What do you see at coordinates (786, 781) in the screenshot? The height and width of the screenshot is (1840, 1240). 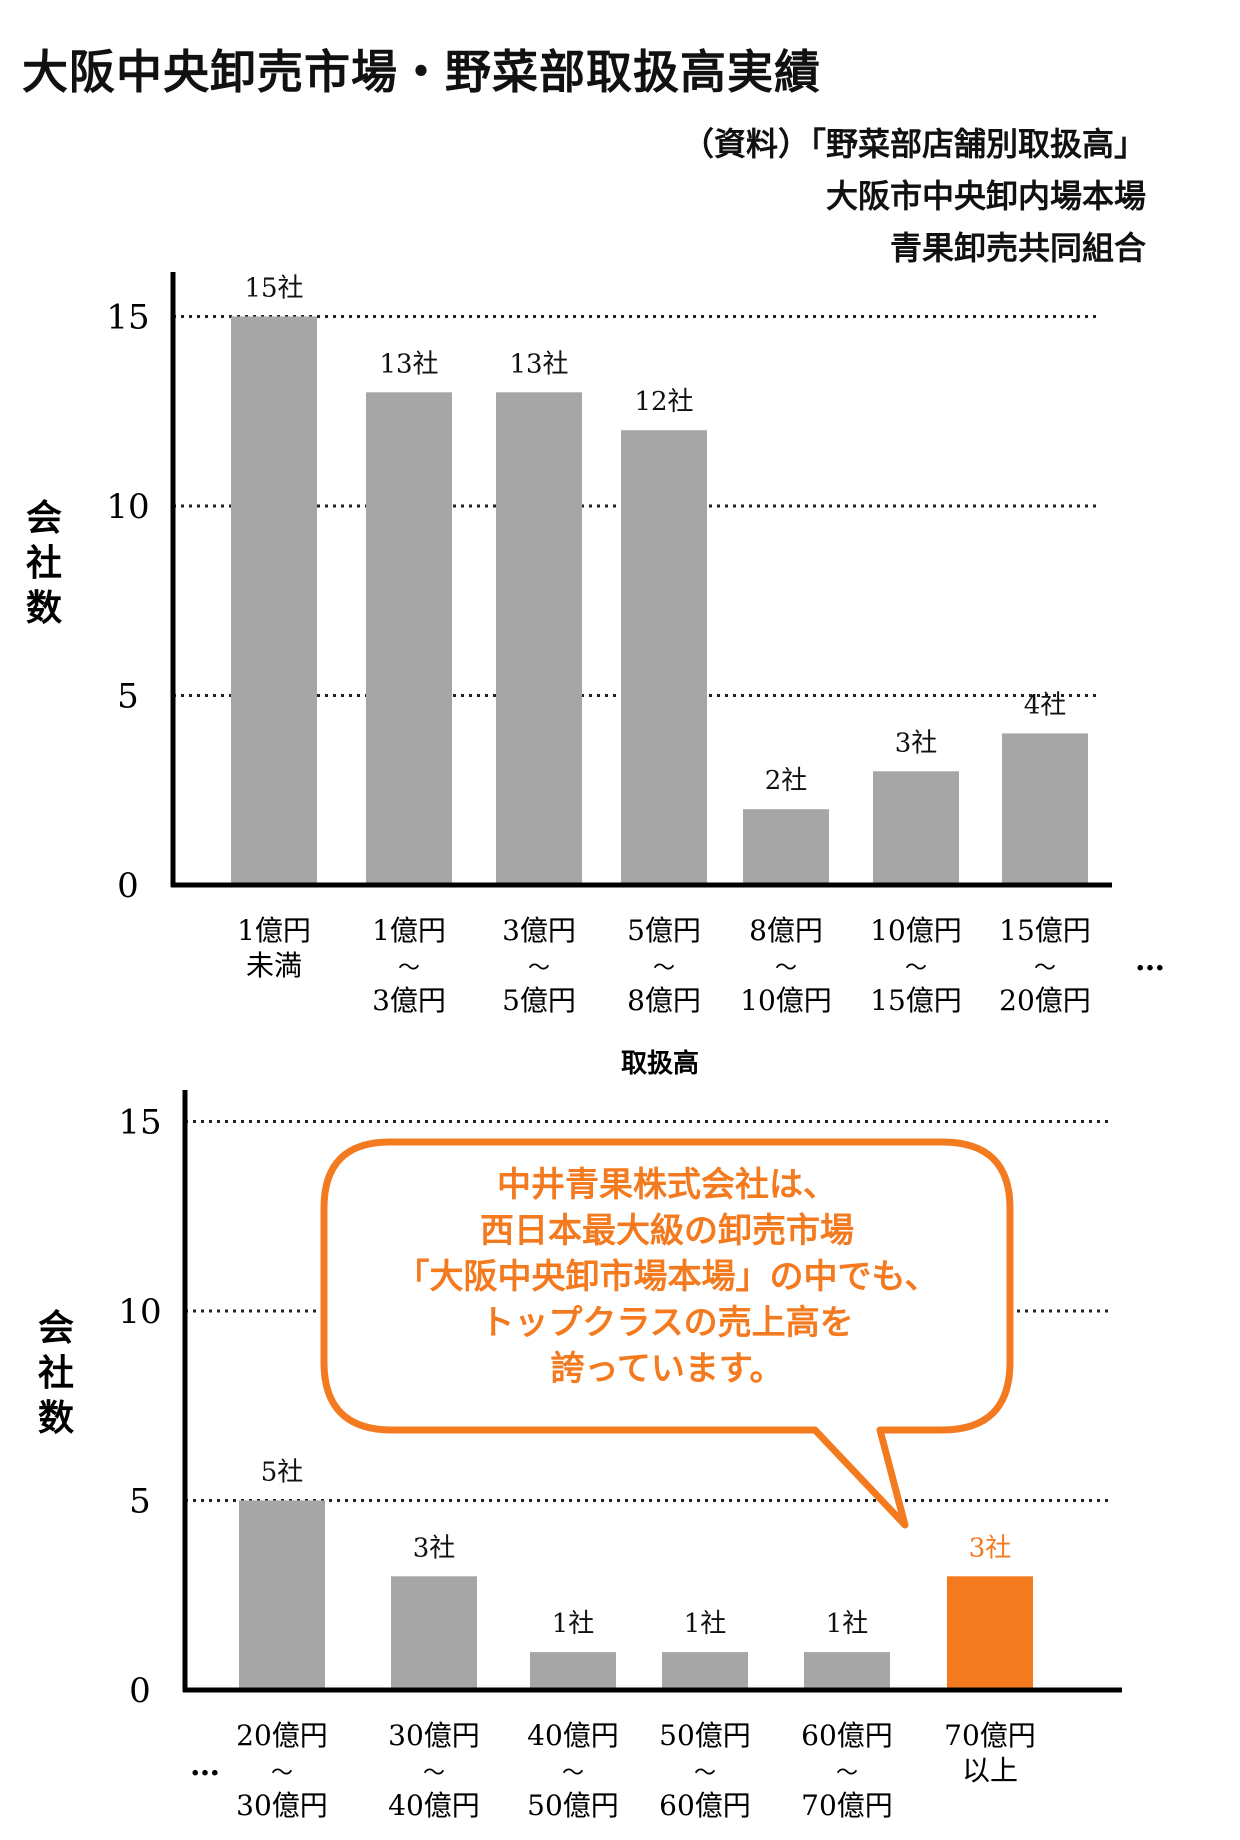 I see `data-label: 2社` at bounding box center [786, 781].